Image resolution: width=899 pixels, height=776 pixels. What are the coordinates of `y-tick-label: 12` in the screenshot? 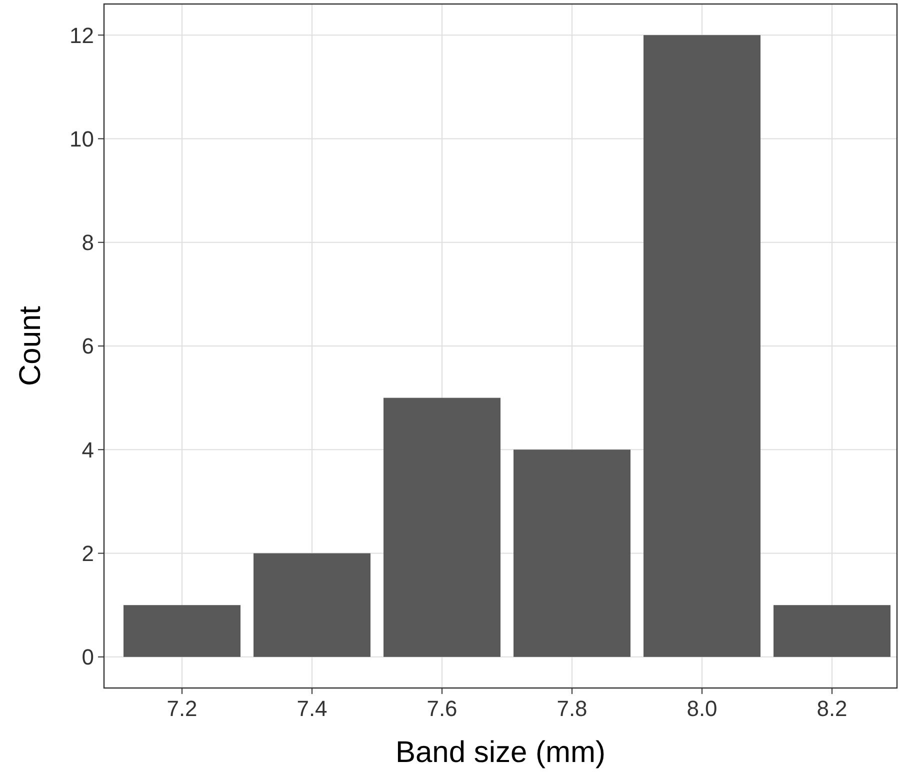 It's located at (82, 35).